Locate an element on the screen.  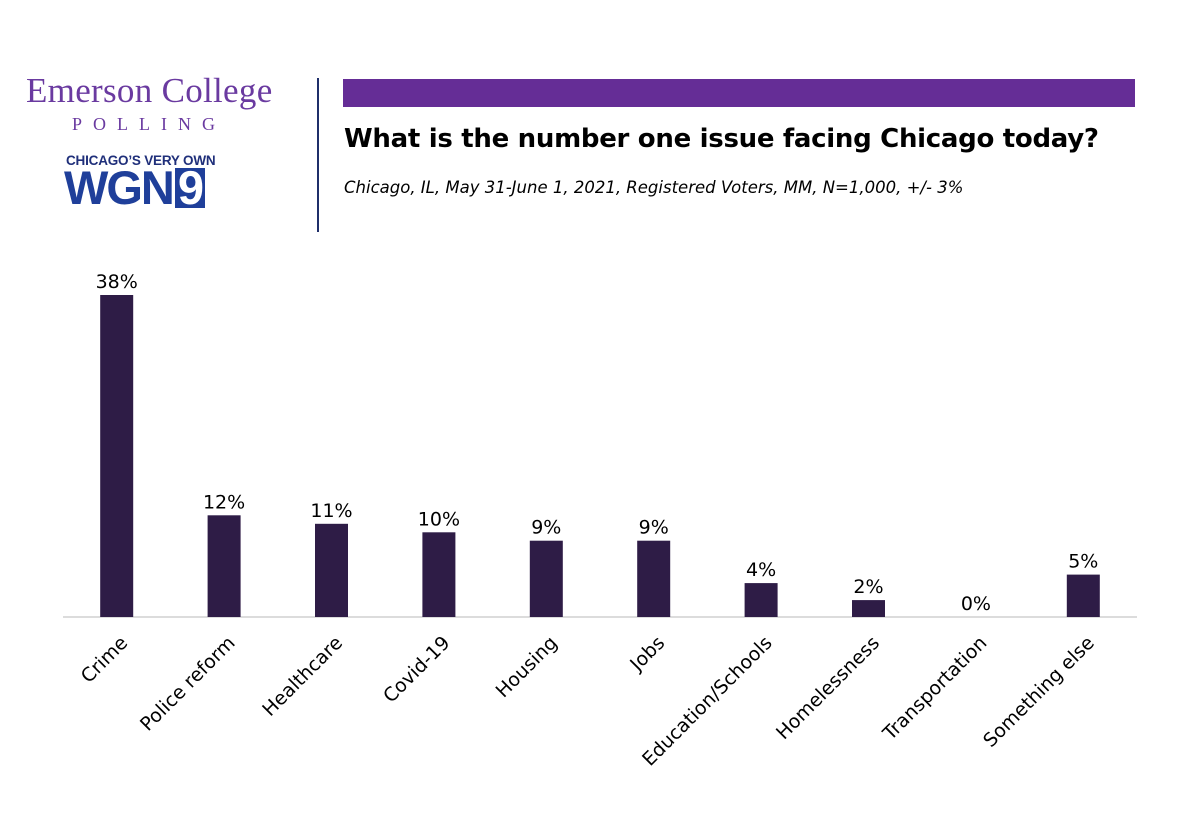
category-label: Healthcare is located at coordinates (302, 676).